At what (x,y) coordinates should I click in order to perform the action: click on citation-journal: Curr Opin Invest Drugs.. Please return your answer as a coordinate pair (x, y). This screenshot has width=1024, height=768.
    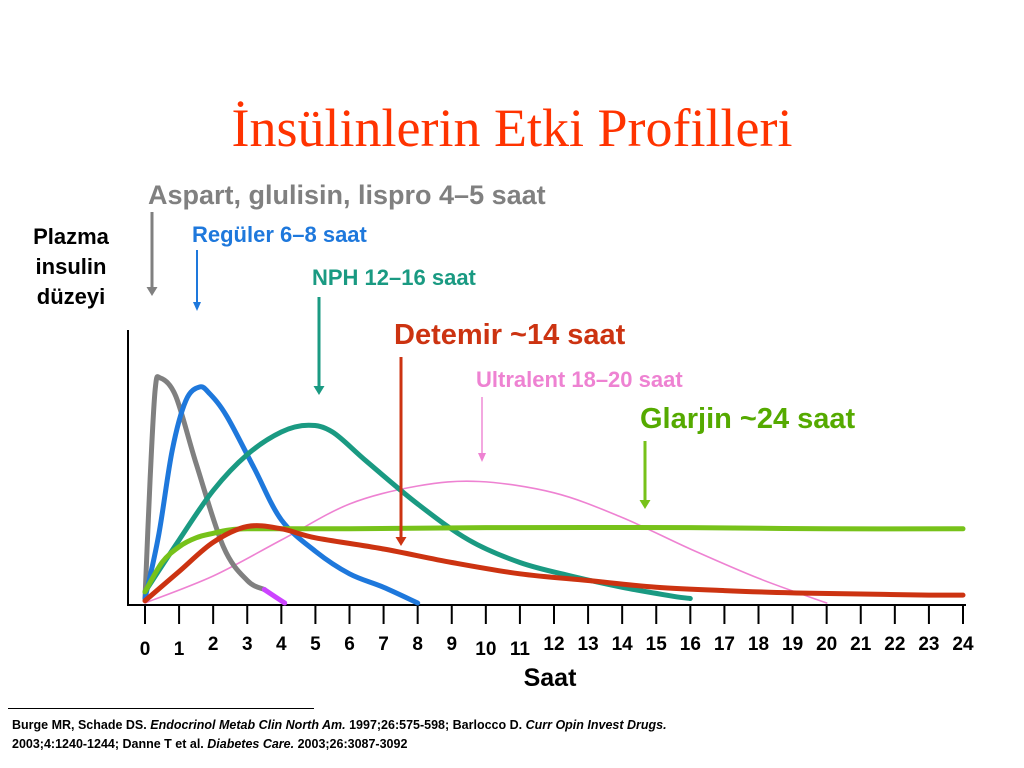
    Looking at the image, I should click on (596, 725).